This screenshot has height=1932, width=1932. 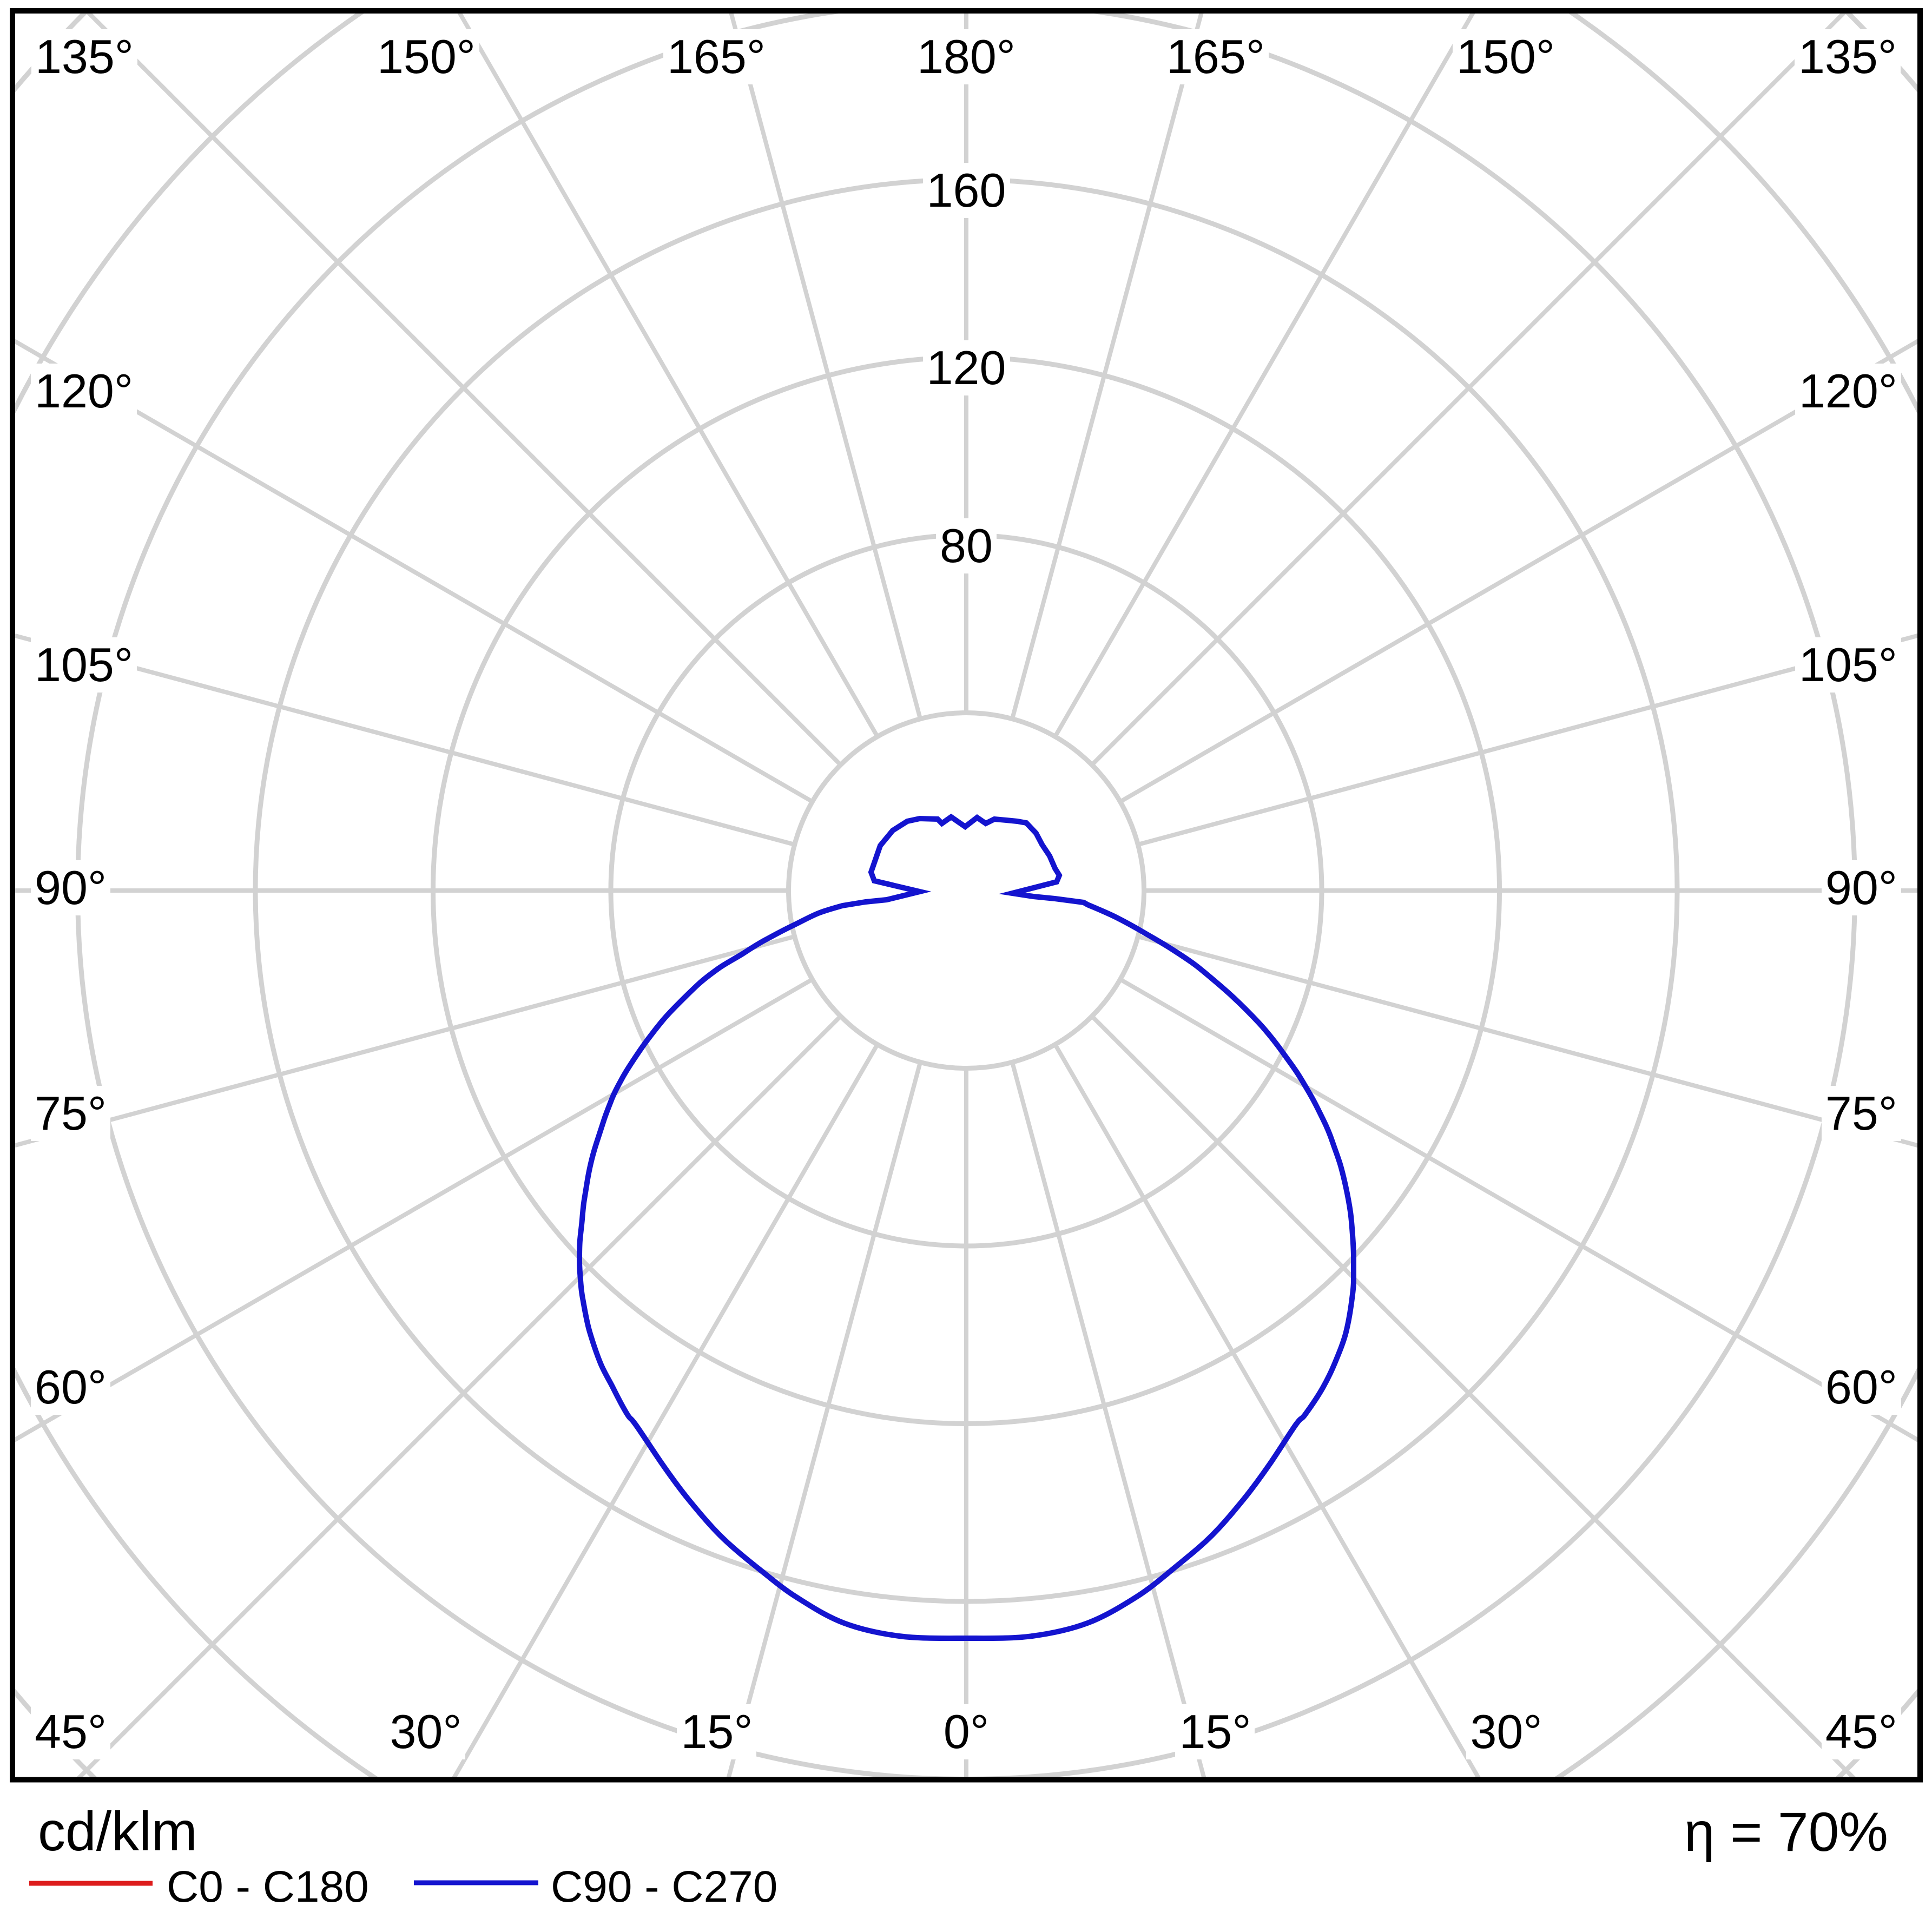 What do you see at coordinates (966, 545) in the screenshot?
I see `svg-text: 80` at bounding box center [966, 545].